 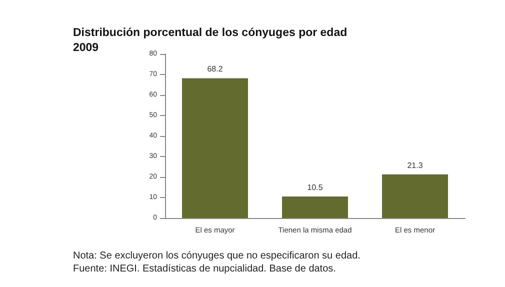 What do you see at coordinates (415, 165) in the screenshot?
I see `data-label: 21.3` at bounding box center [415, 165].